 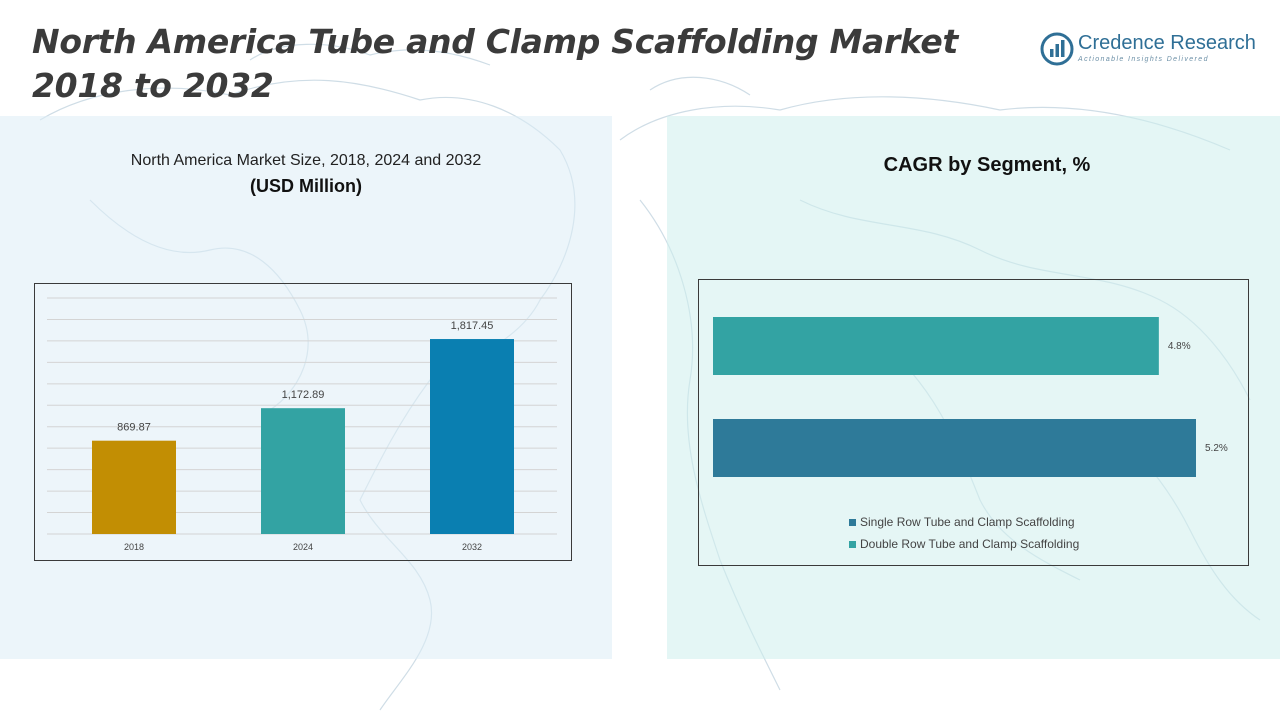 I want to click on market-size-unit: (USD Million), so click(x=306, y=186).